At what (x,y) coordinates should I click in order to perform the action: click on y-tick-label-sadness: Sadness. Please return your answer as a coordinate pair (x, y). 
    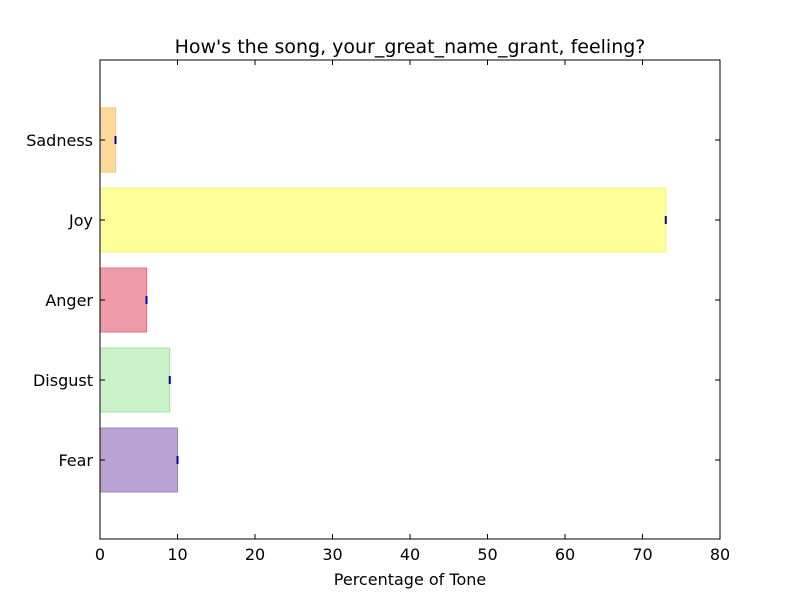
    Looking at the image, I should click on (59, 140).